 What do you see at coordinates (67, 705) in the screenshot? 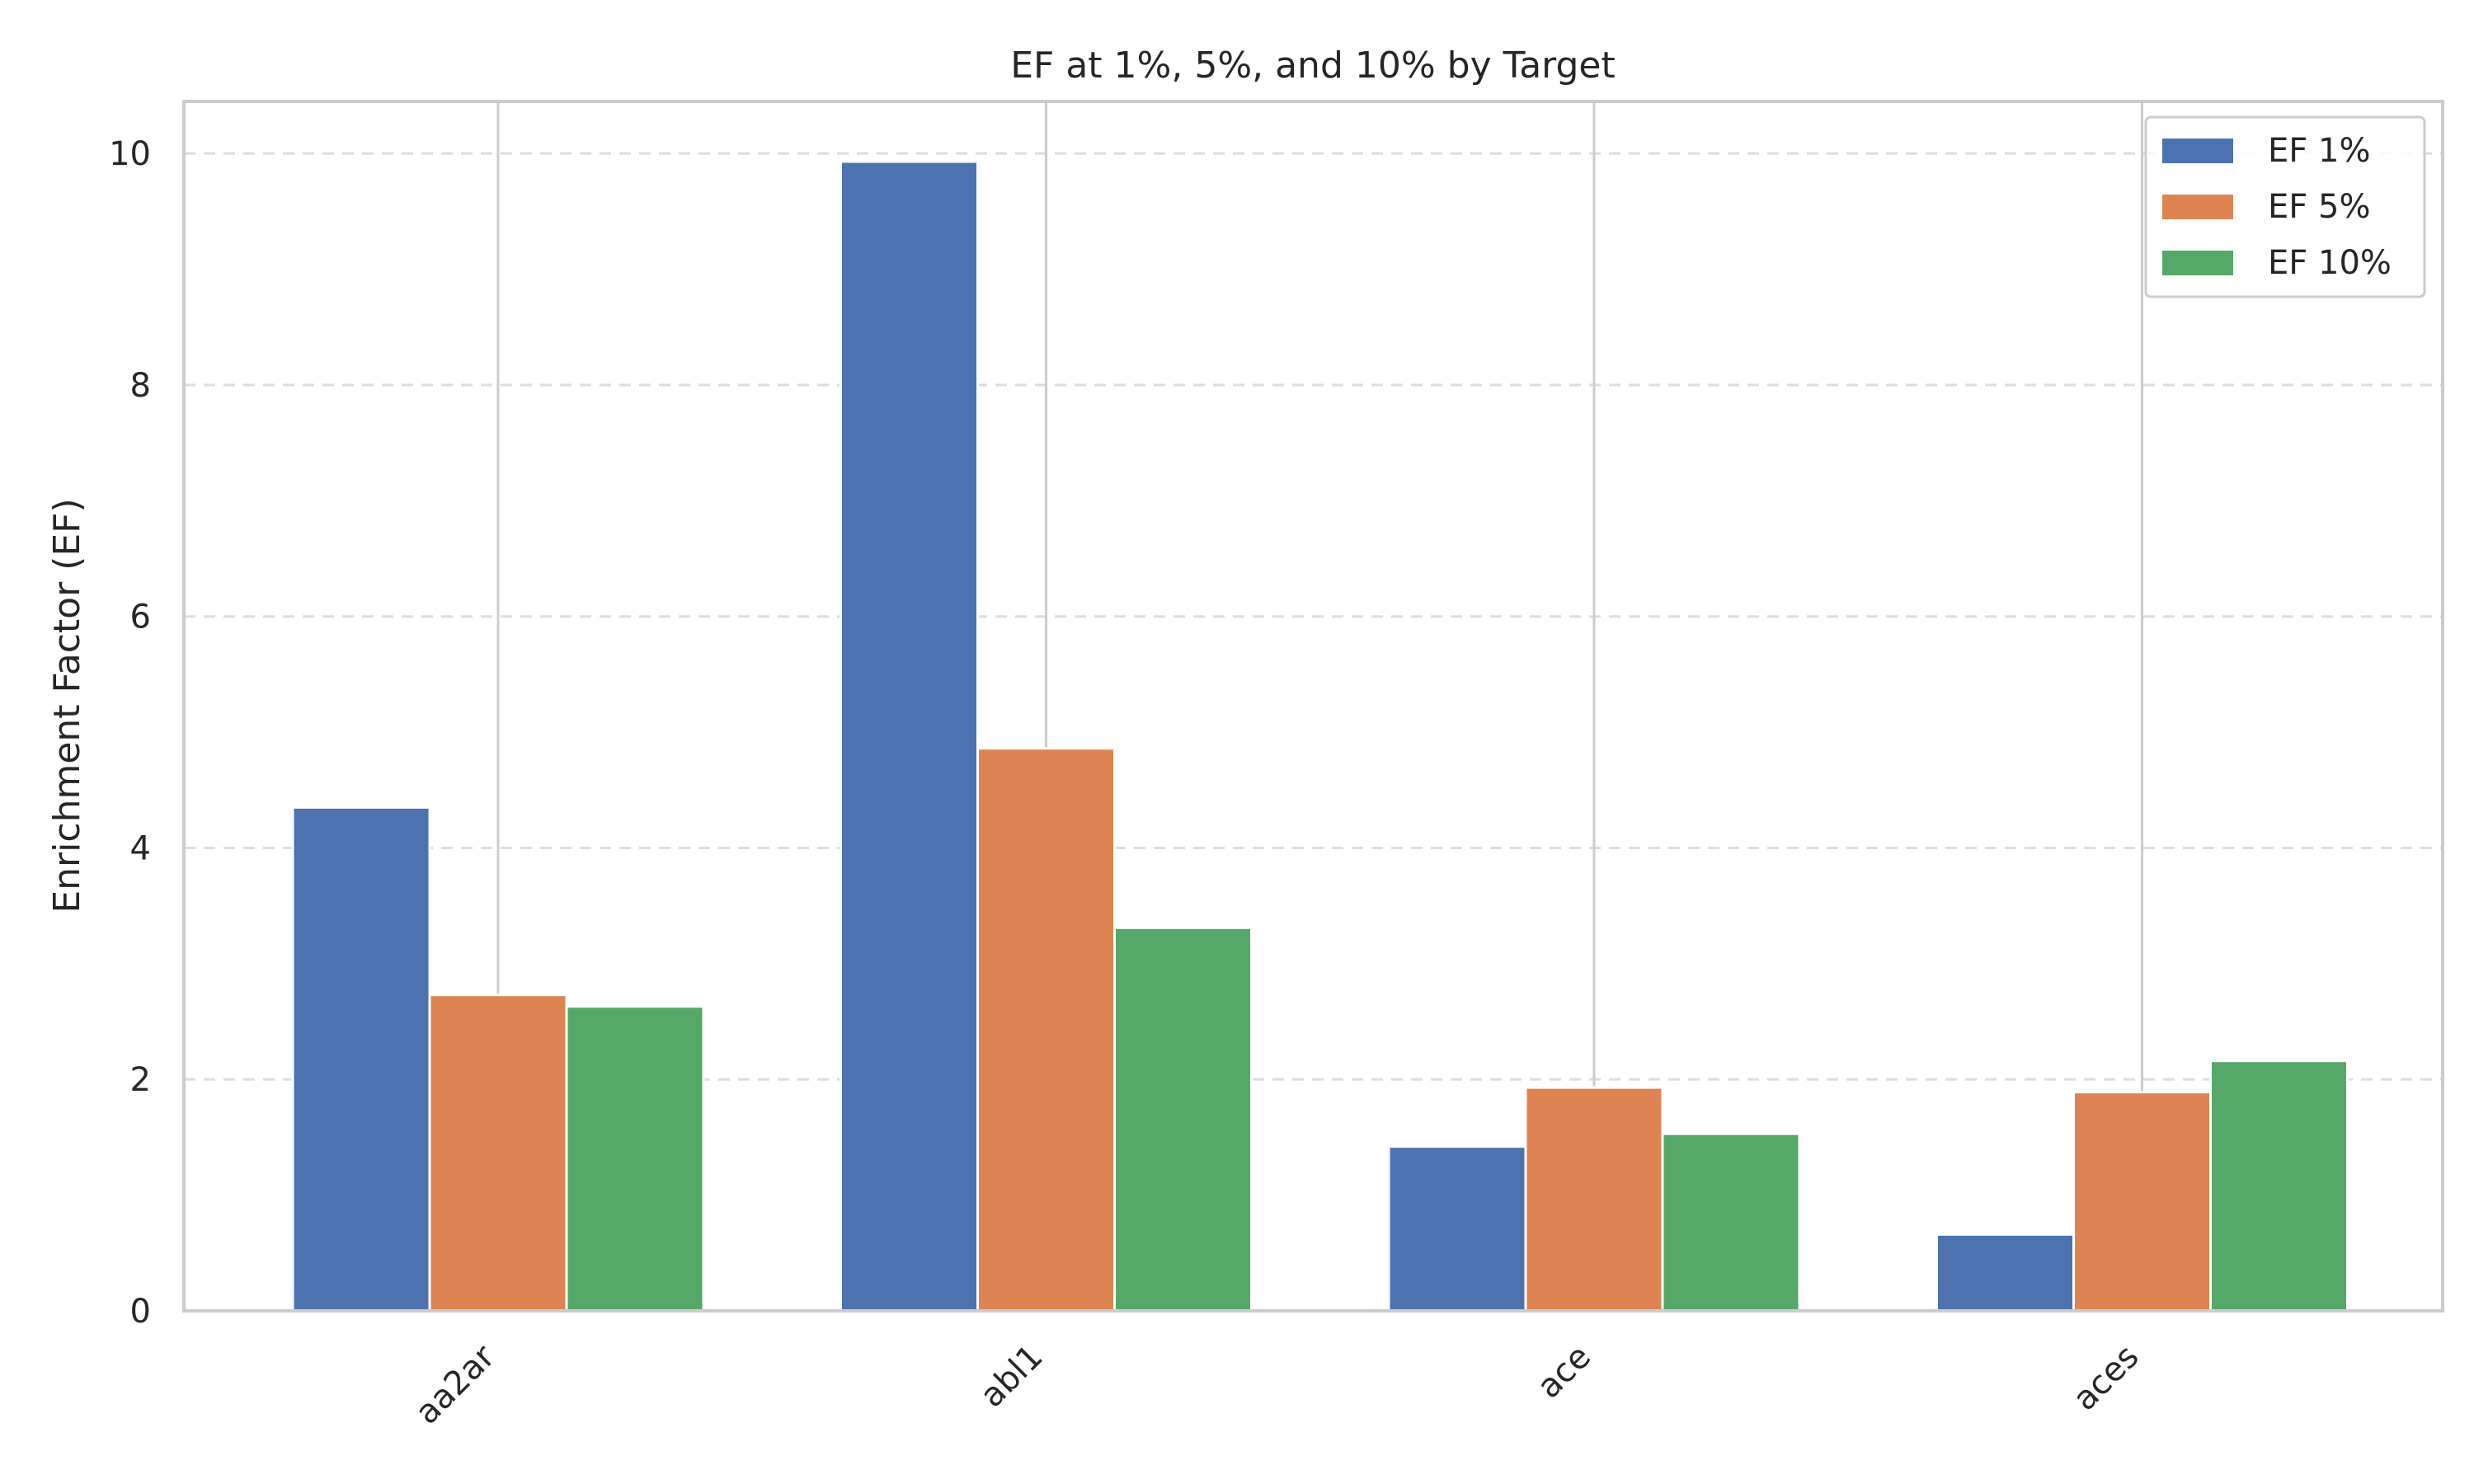
I see `y-axis-label: Enrichment Factor (EF)` at bounding box center [67, 705].